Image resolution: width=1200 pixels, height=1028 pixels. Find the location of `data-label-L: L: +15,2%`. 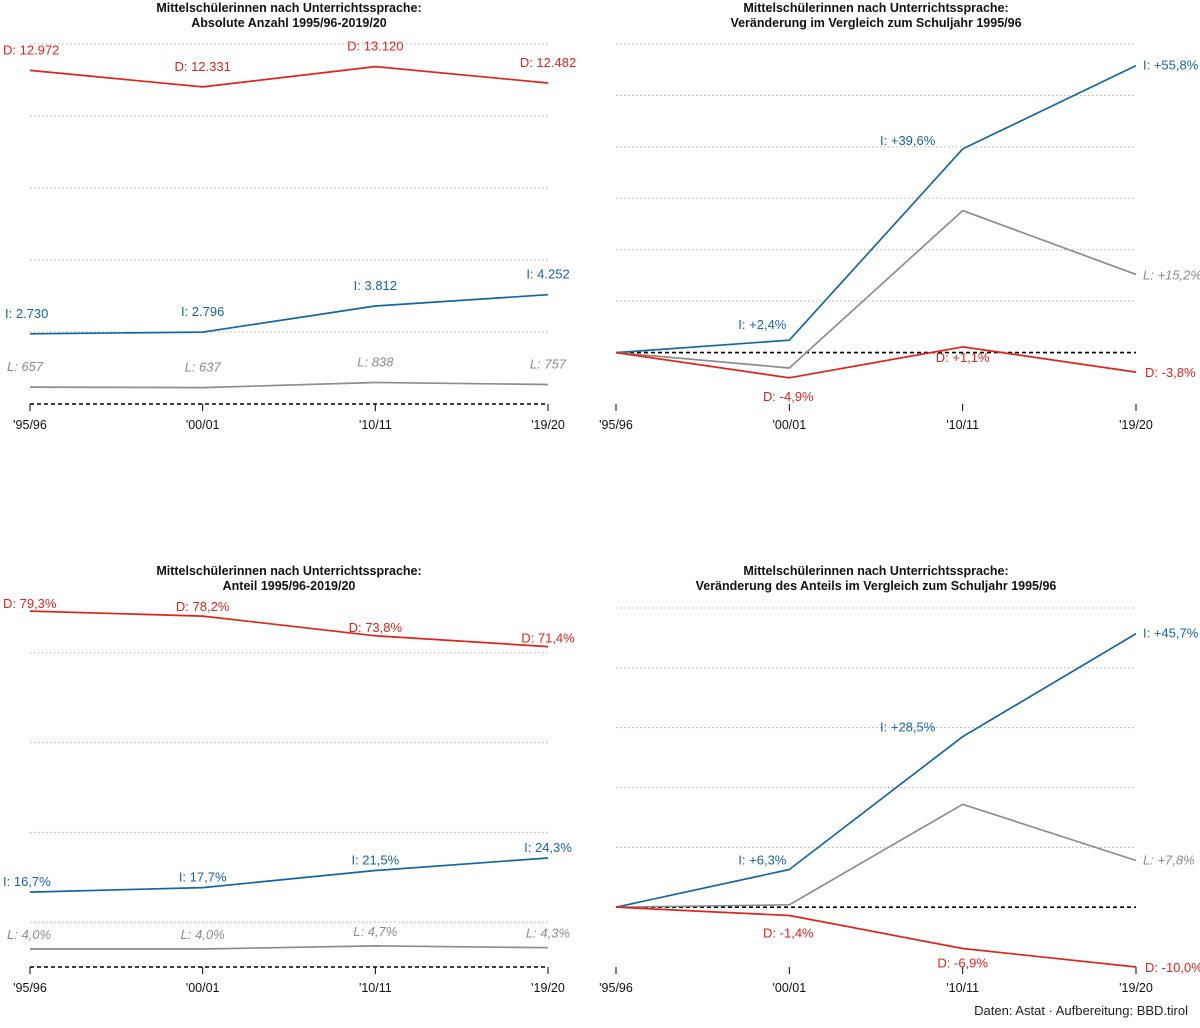

data-label-L: L: +15,2% is located at coordinates (1171, 274).